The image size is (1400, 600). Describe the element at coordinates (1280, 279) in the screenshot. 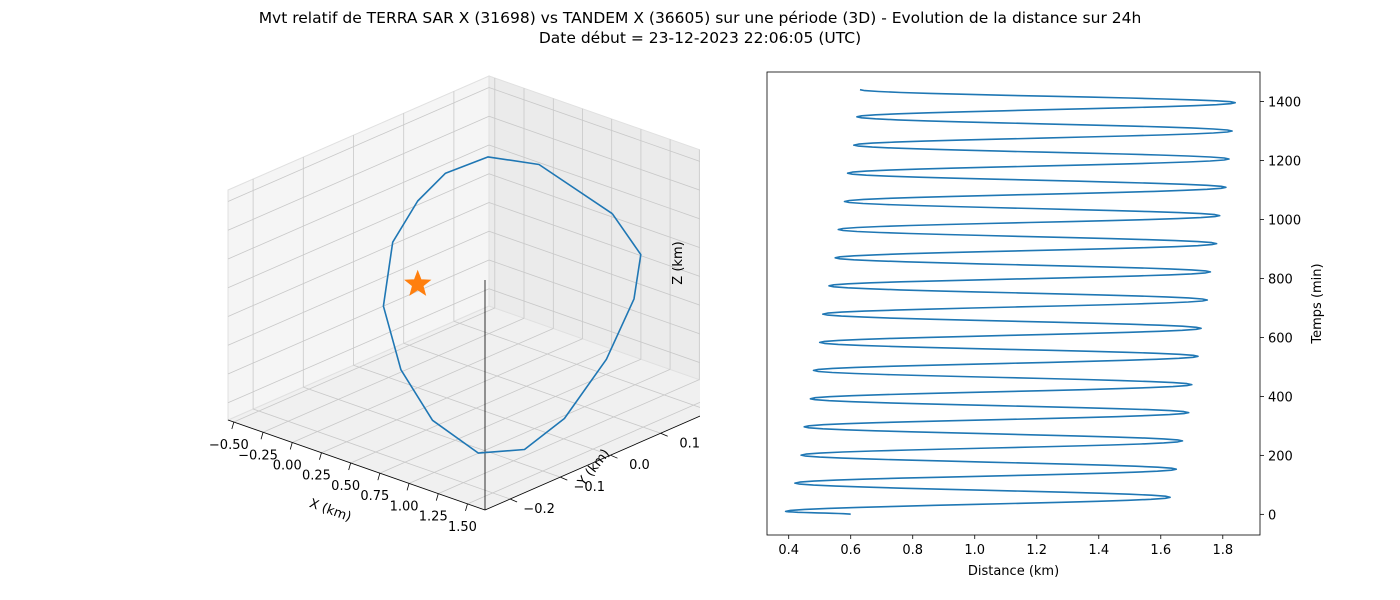

I see `y-tick-label: 800` at that location.